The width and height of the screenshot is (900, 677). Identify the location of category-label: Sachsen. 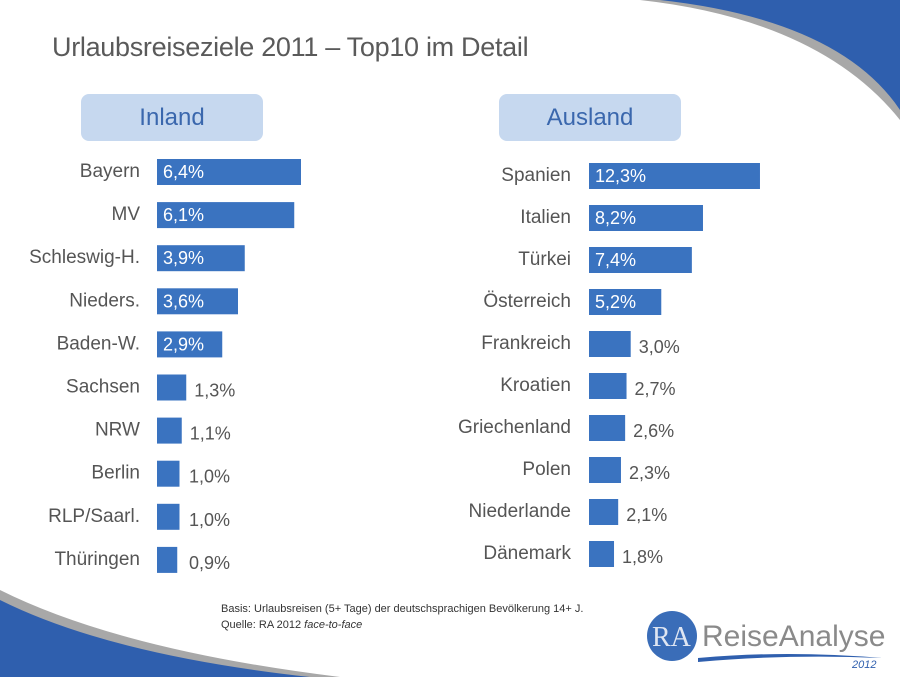
(103, 387).